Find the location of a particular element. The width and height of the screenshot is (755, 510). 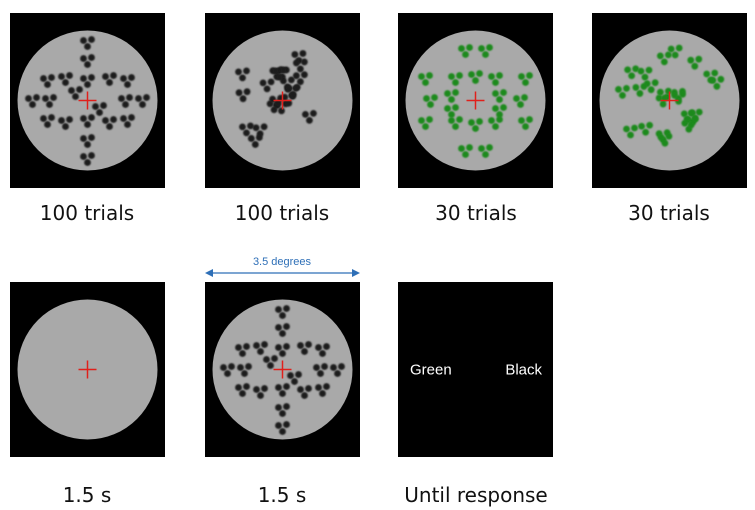

stimulus-panel is located at coordinates (475, 100).